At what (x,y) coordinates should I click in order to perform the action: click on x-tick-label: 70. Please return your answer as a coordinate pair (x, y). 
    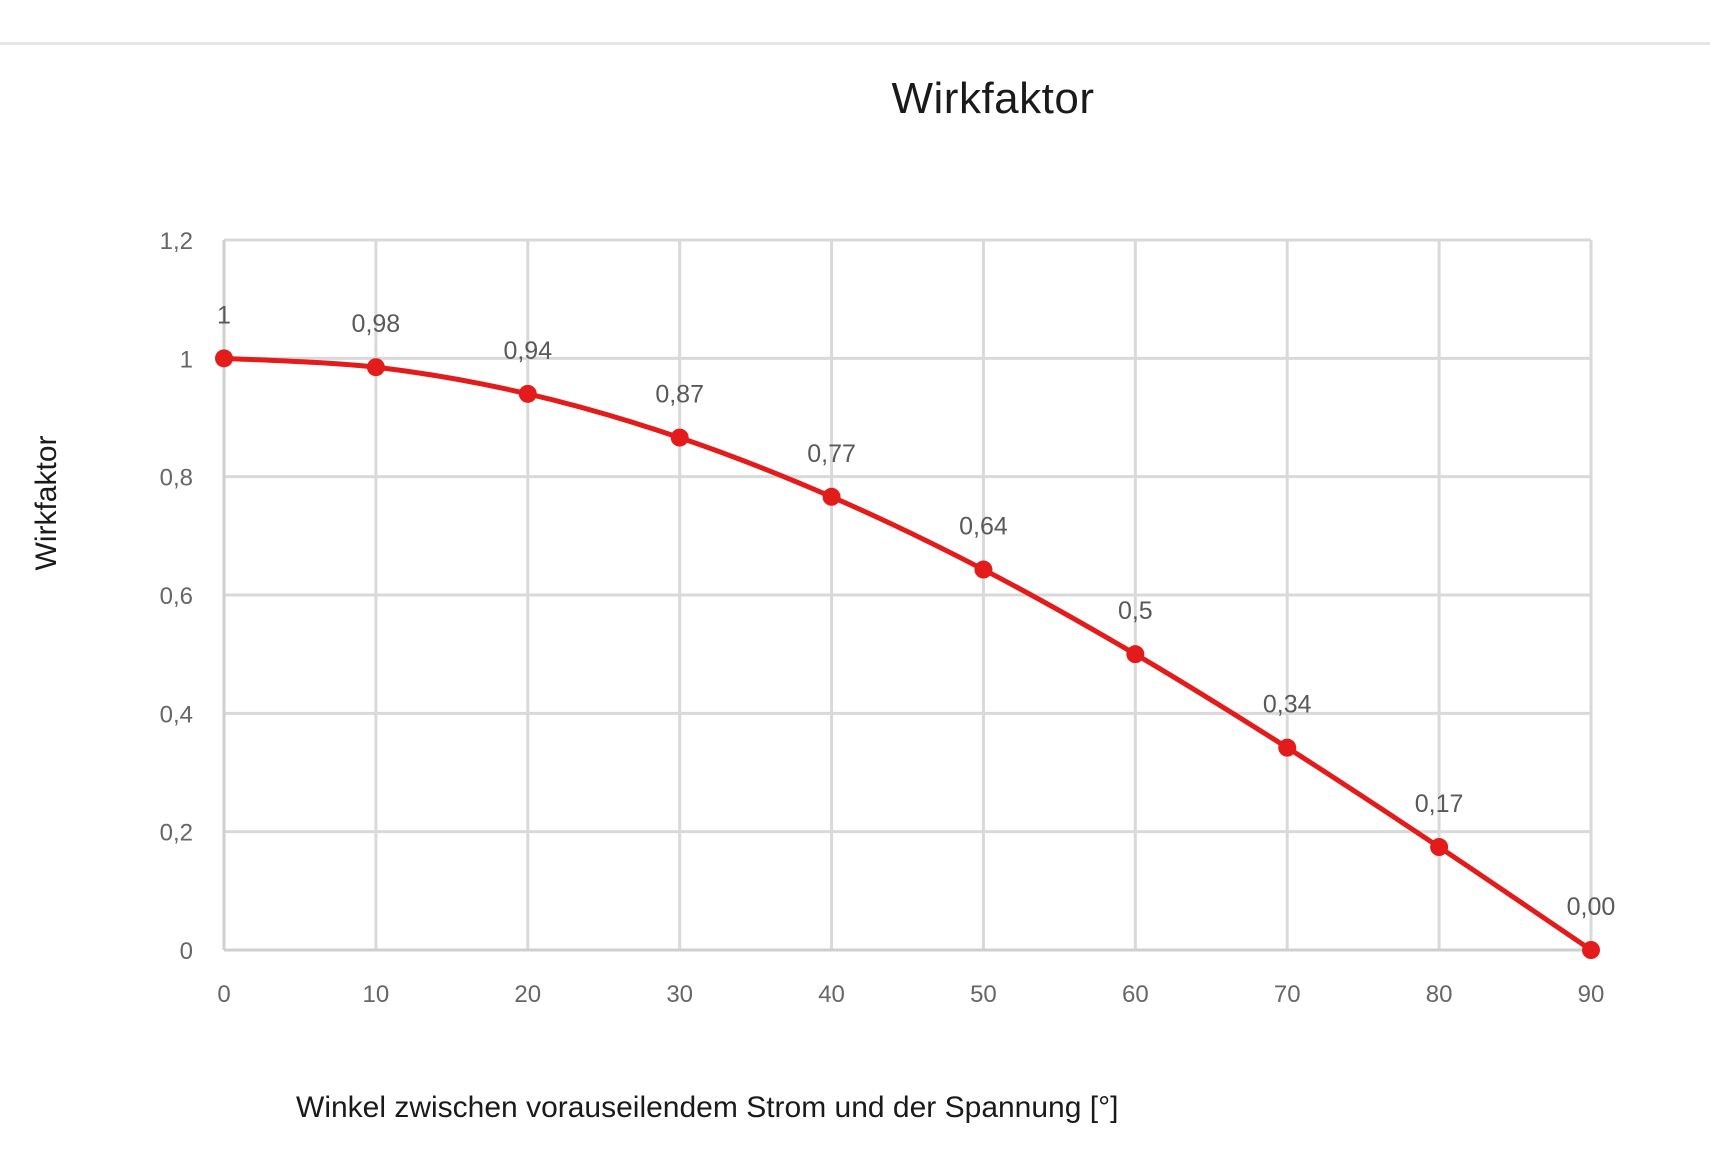
    Looking at the image, I should click on (1287, 994).